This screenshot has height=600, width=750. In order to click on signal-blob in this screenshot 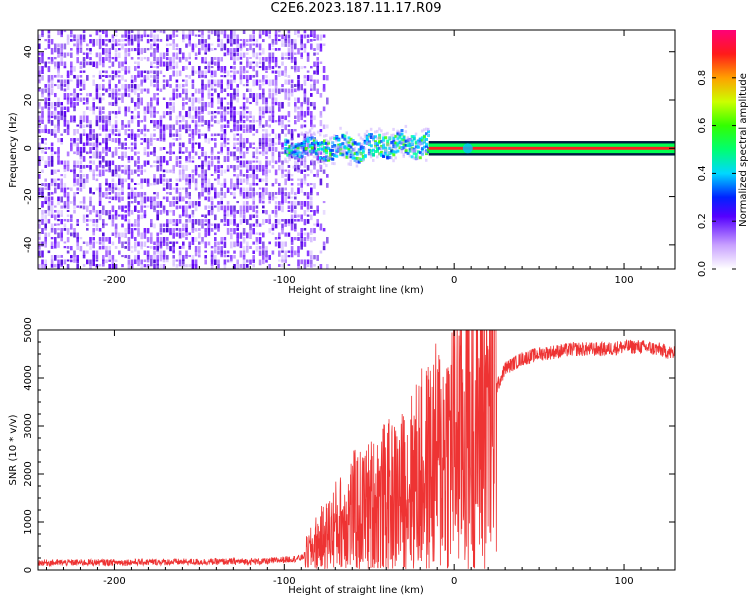, I will do `click(467, 148)`.